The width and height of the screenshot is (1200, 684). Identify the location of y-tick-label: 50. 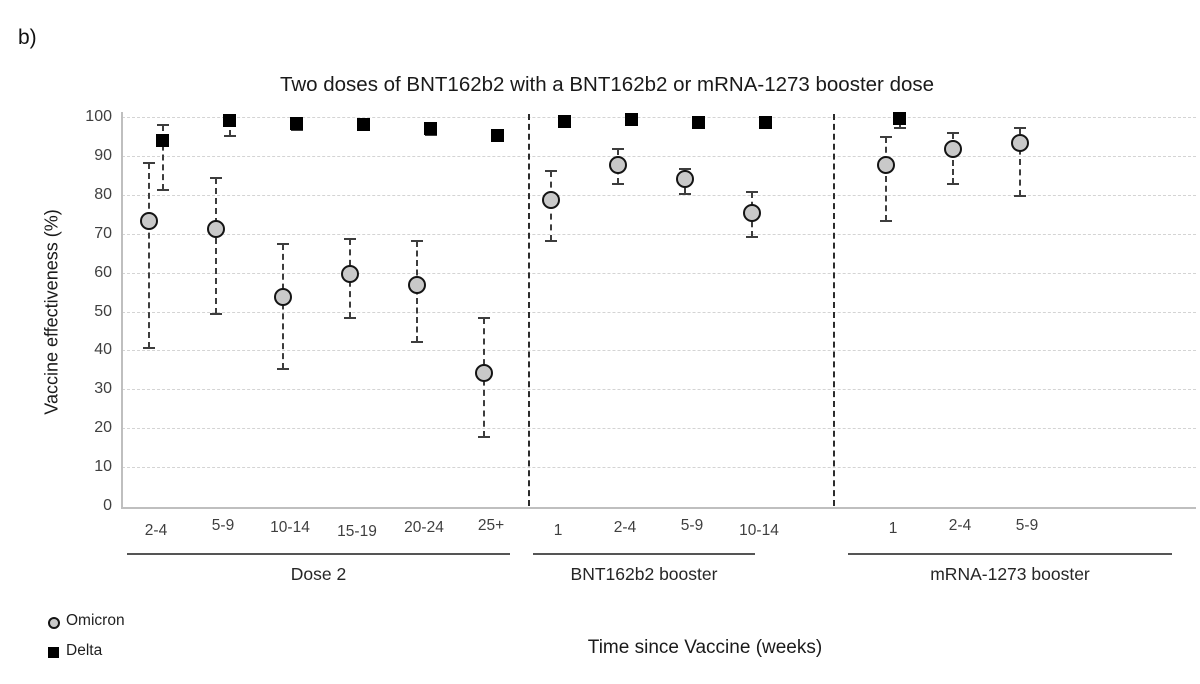
(103, 311).